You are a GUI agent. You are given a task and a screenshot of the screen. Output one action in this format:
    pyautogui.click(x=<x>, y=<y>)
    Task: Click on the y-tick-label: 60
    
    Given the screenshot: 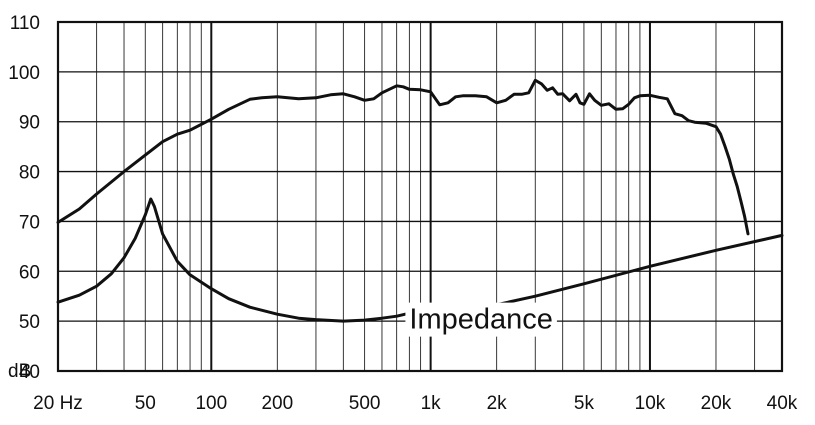 What is the action you would take?
    pyautogui.click(x=29, y=272)
    